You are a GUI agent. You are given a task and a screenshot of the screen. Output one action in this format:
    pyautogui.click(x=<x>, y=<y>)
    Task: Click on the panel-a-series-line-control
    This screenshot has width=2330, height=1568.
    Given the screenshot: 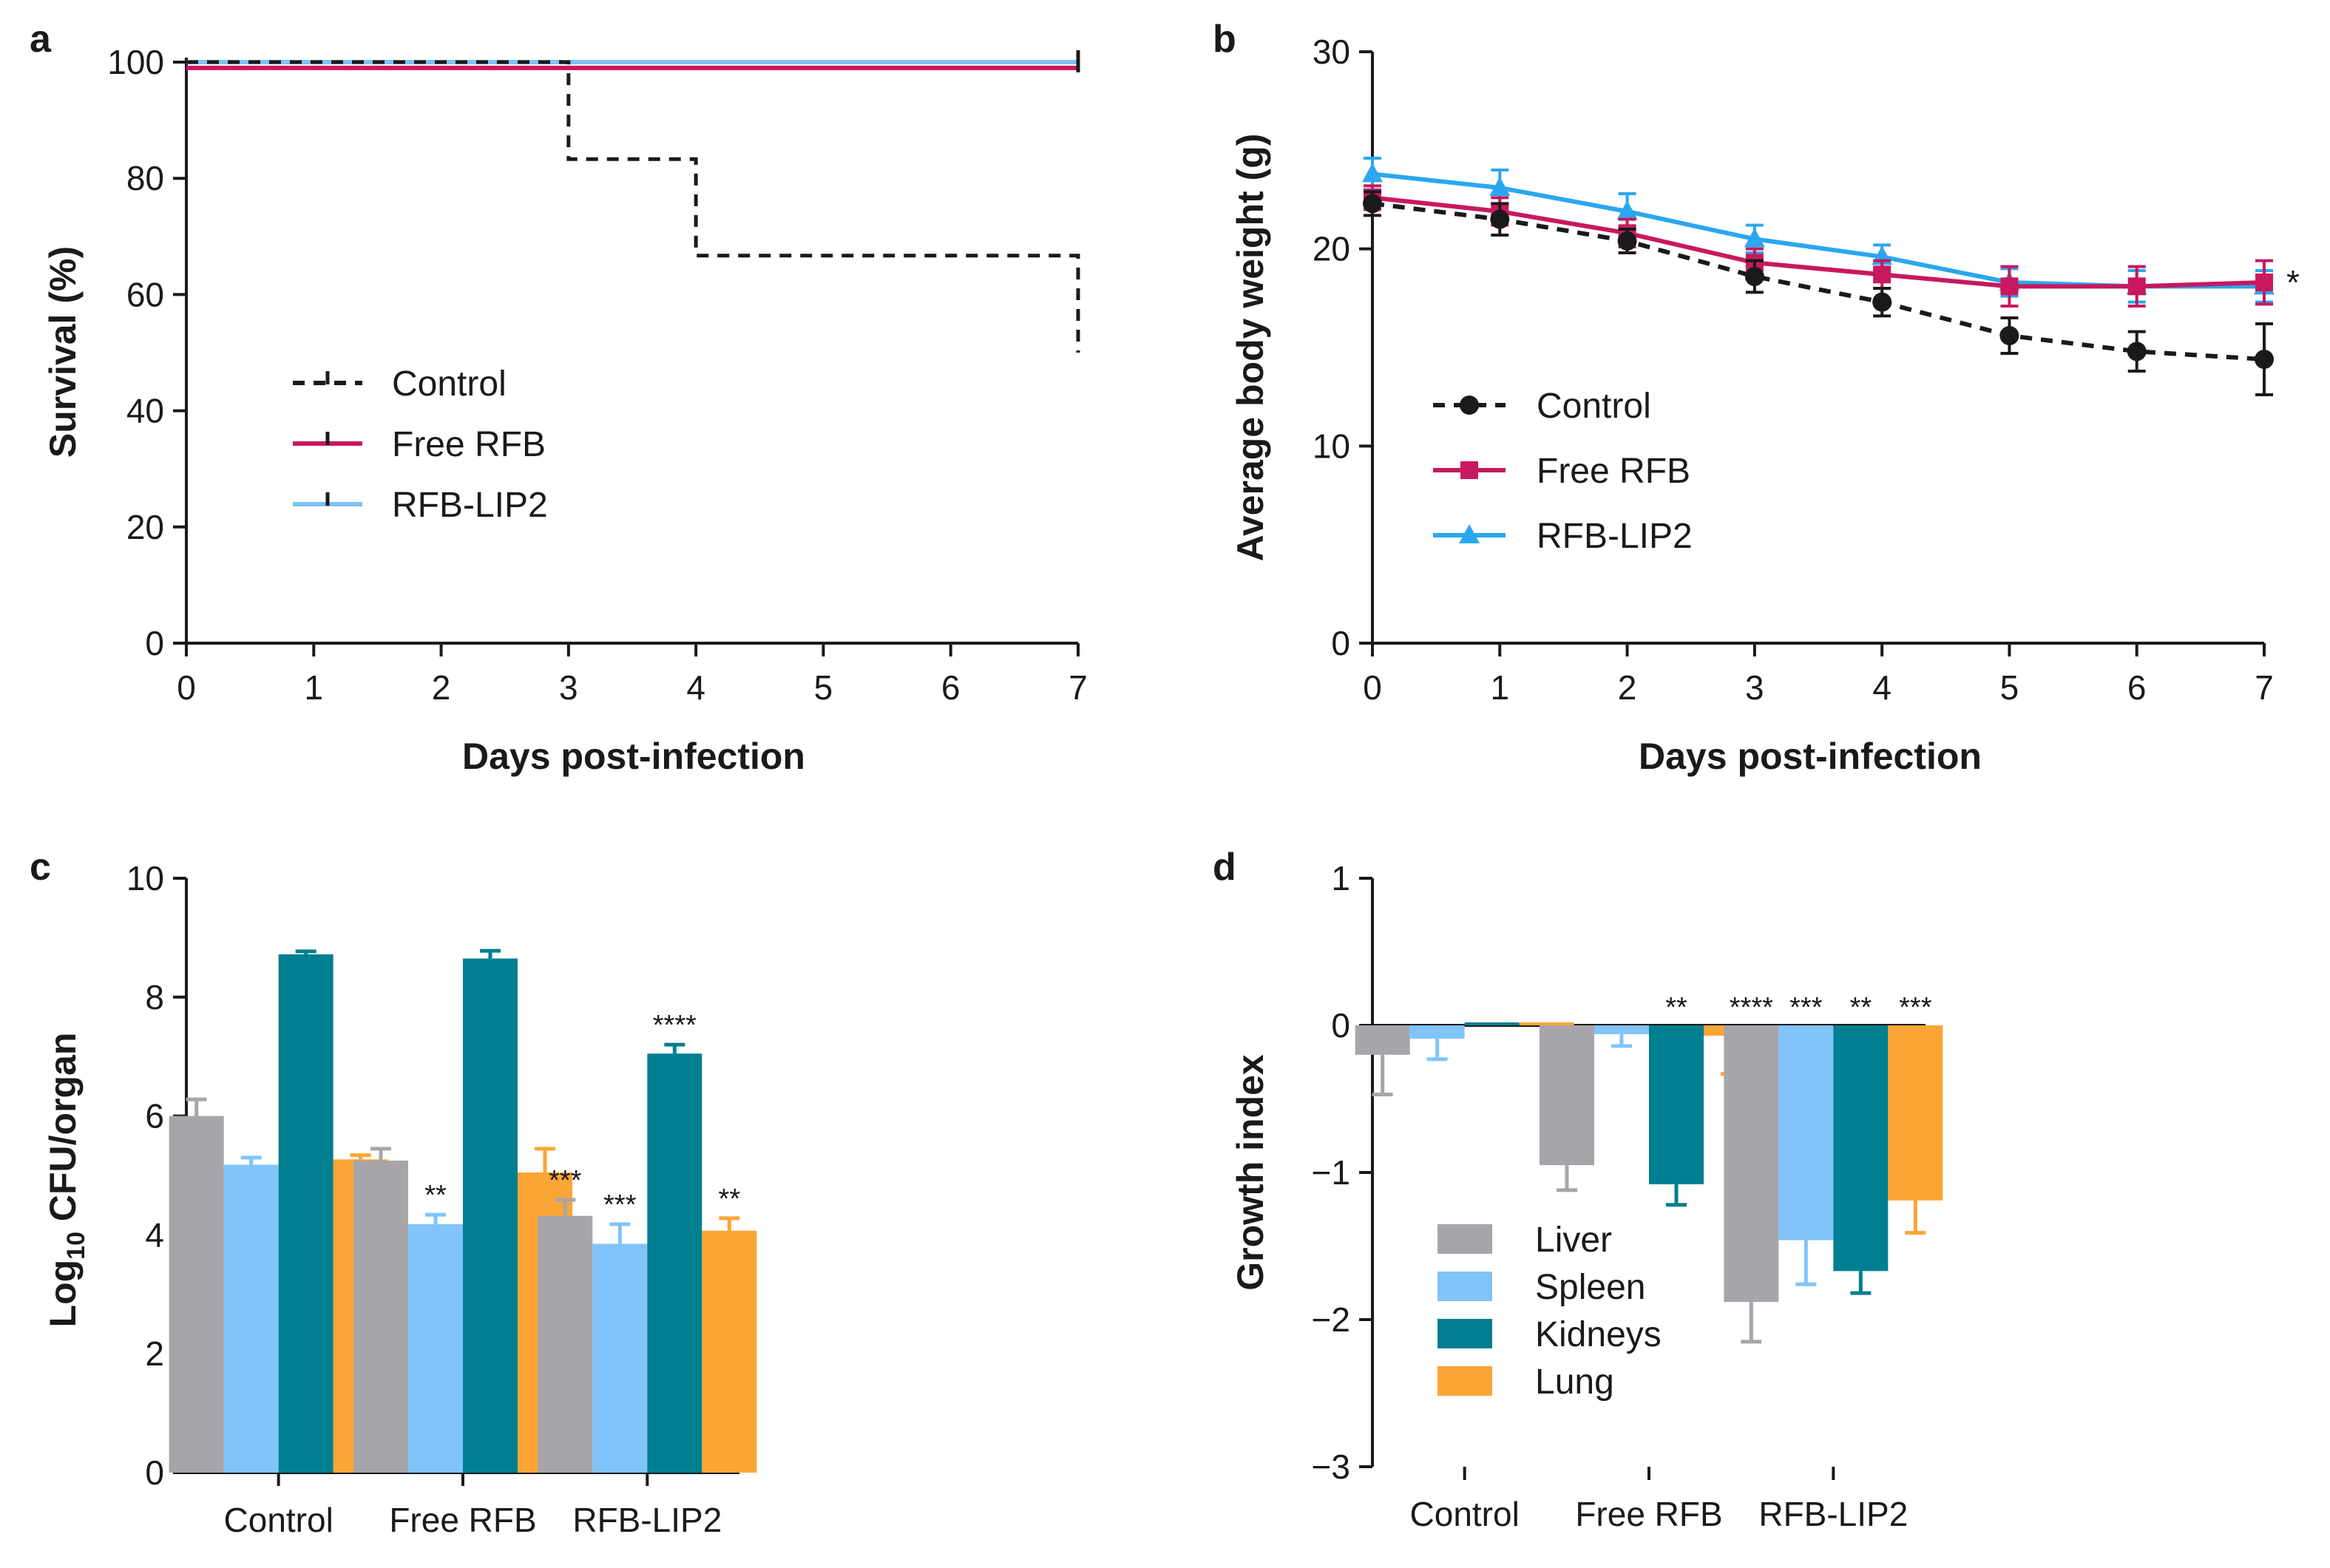 What is the action you would take?
    pyautogui.click(x=633, y=206)
    